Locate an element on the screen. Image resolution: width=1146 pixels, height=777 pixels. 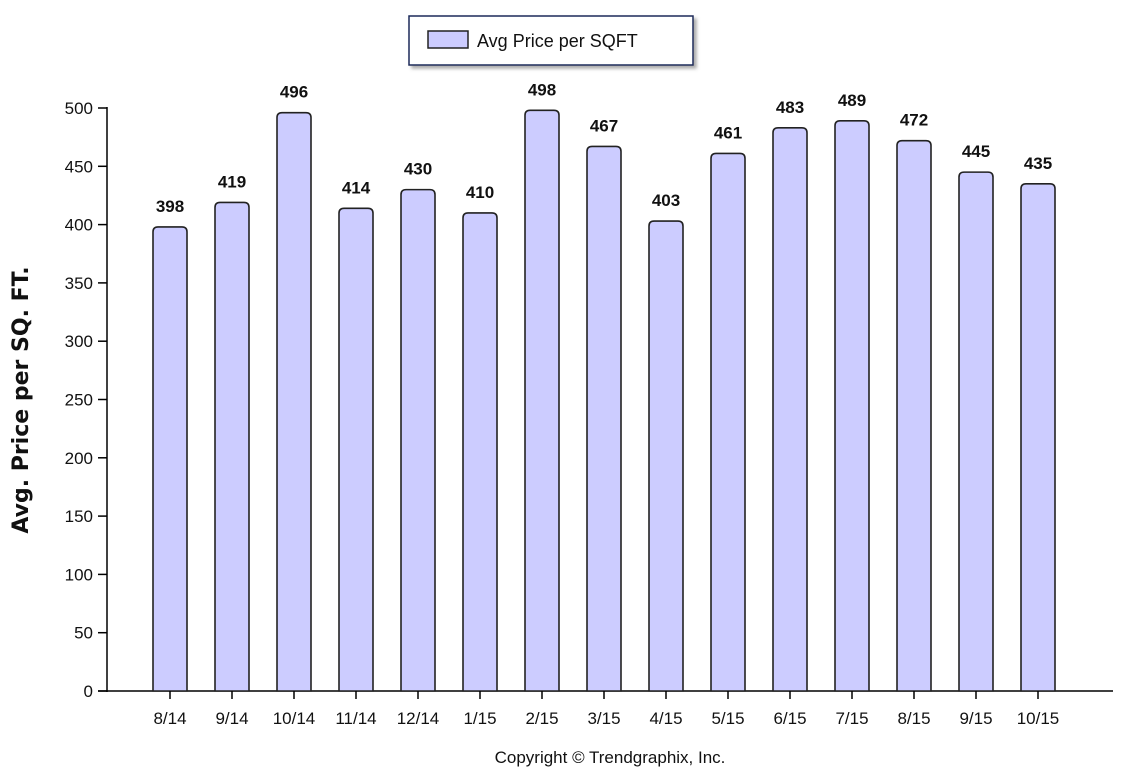
y-ticks: 0 50 100 150 200 250 300 350 400 450 500 is located at coordinates (86, 400).